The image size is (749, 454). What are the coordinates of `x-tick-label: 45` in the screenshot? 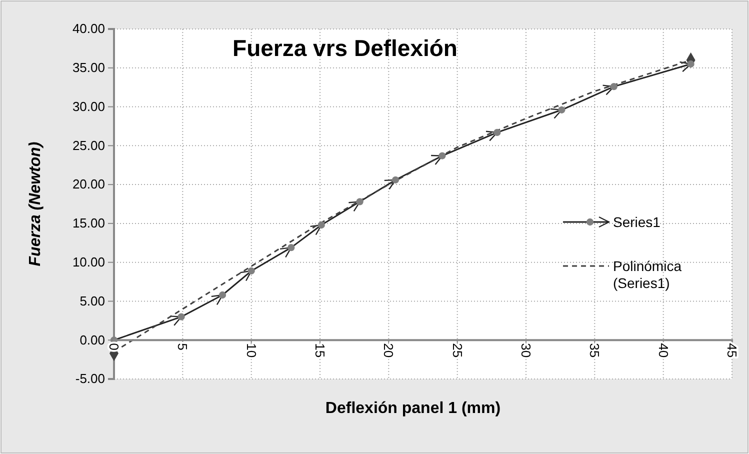 It's located at (732, 350).